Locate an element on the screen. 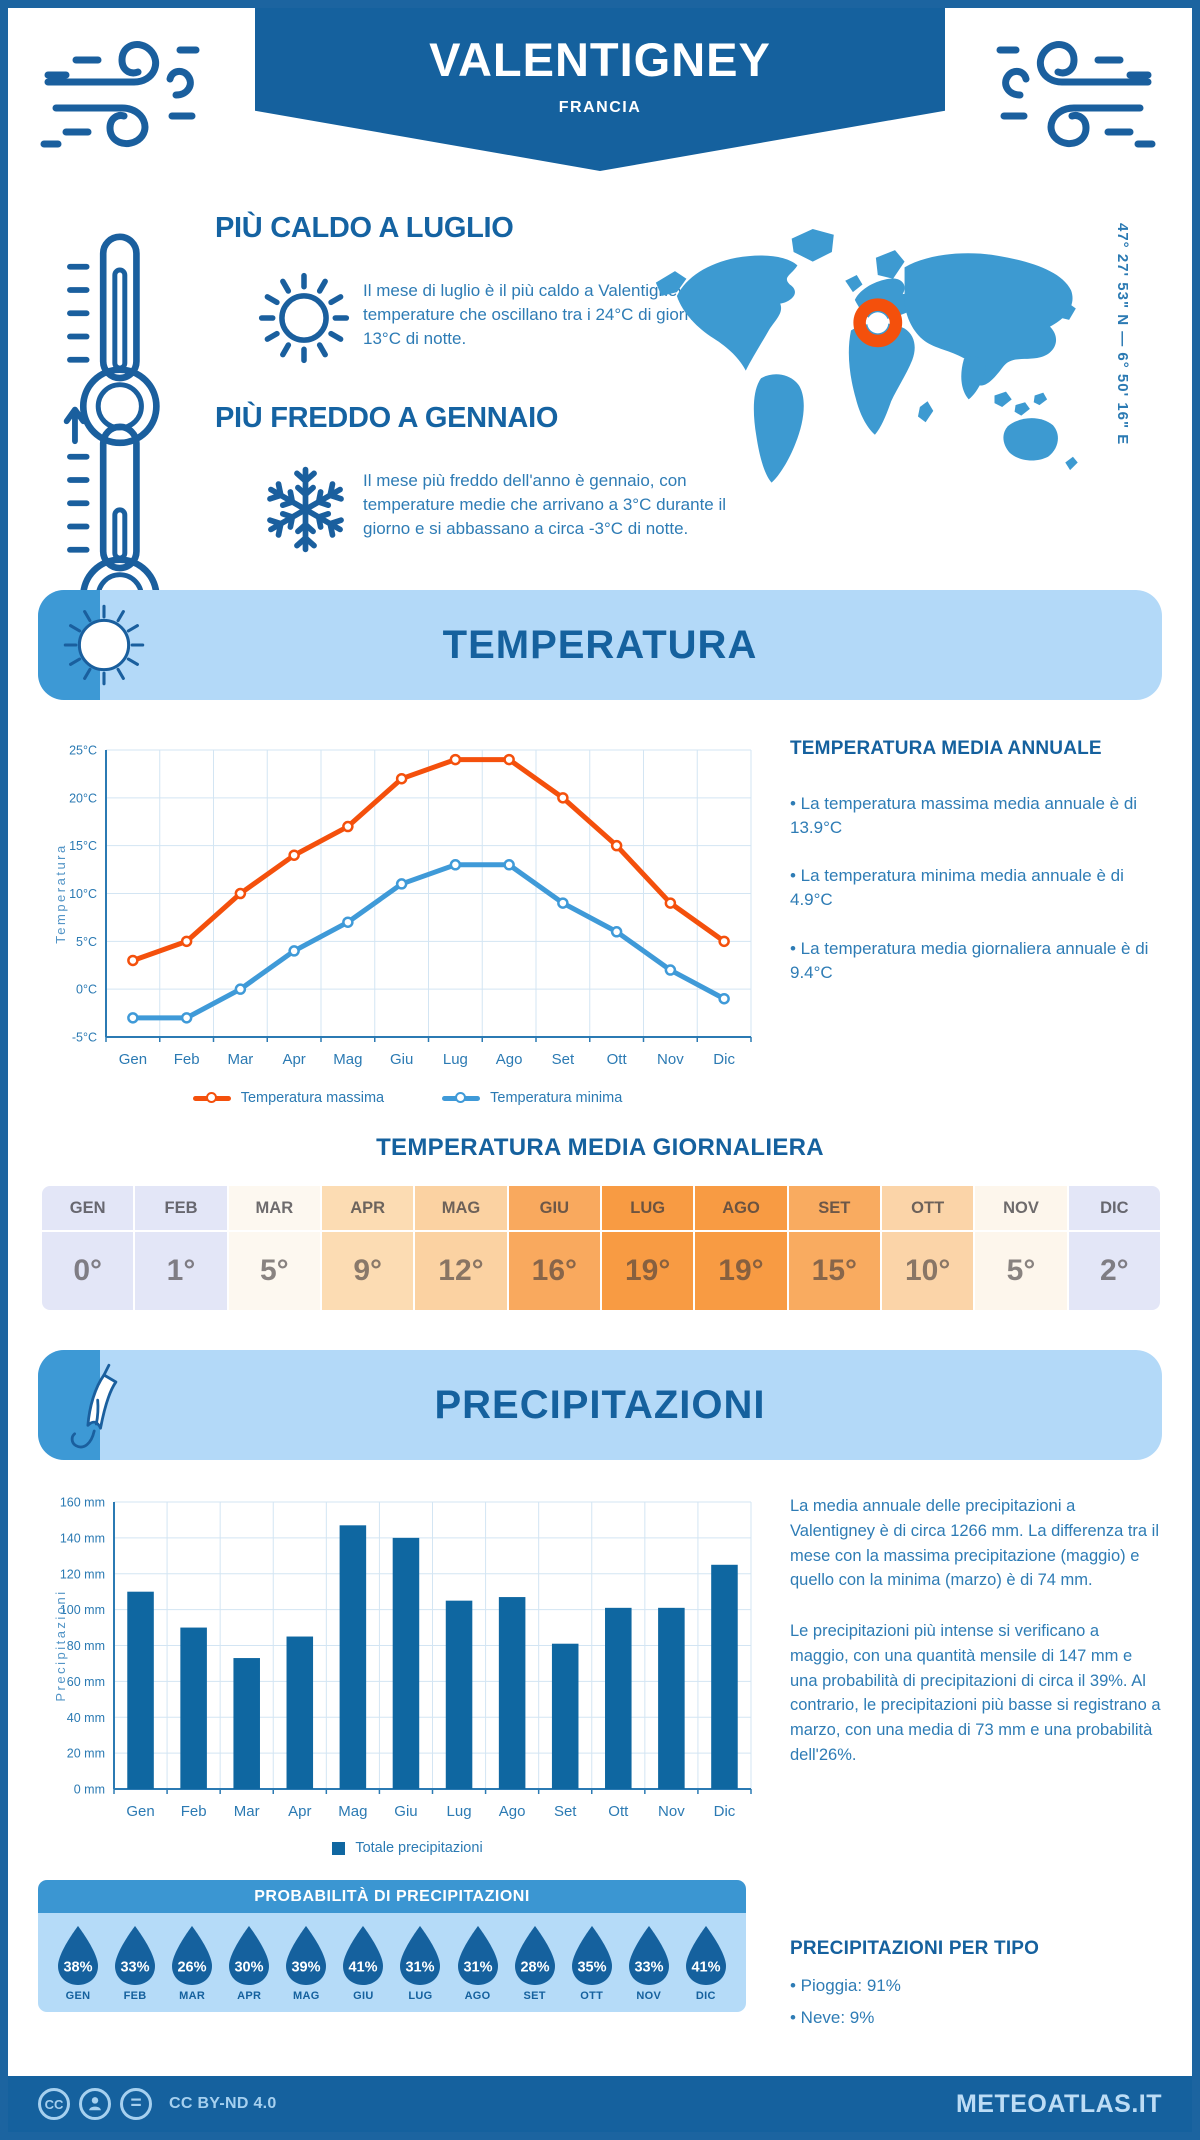  droplet-icon: 38% is located at coordinates (78, 1955).